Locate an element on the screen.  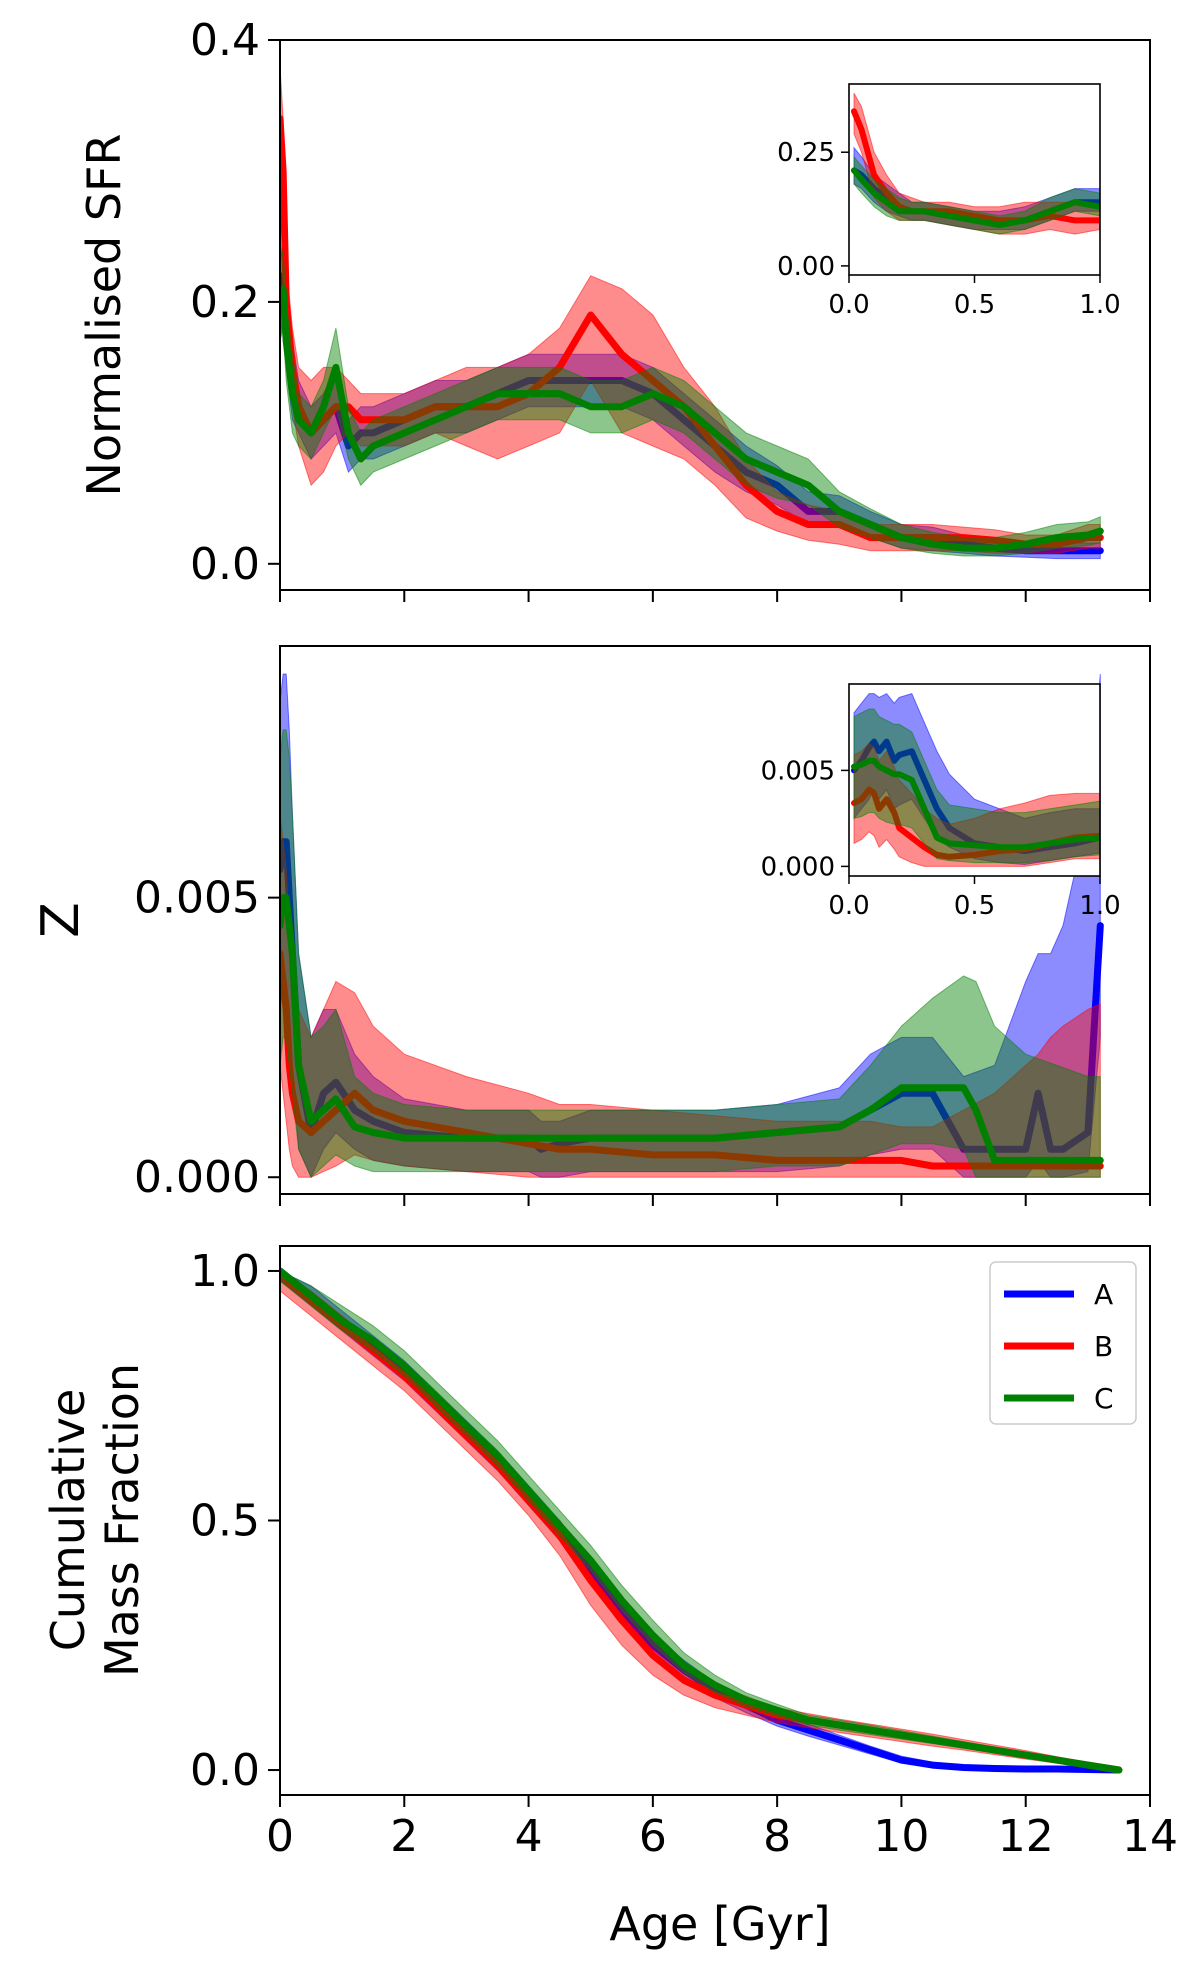
x-tick-label: 8 is located at coordinates (777, 1836).